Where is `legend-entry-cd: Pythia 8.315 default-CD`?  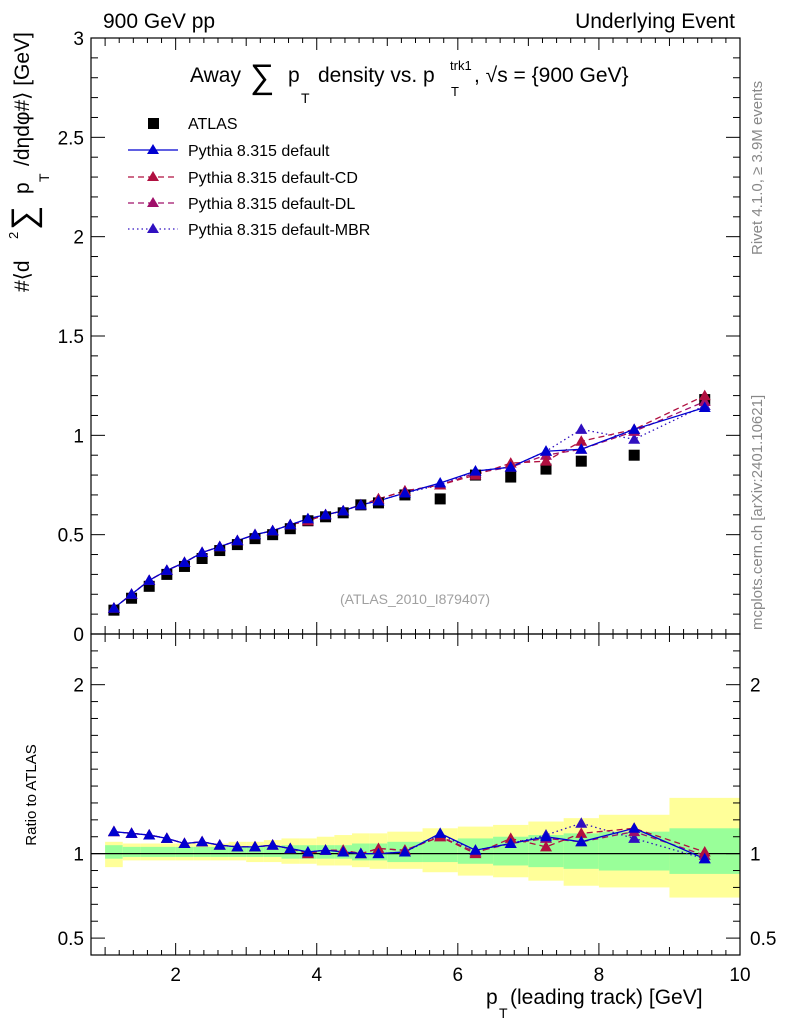
legend-entry-cd: Pythia 8.315 default-CD is located at coordinates (243, 178).